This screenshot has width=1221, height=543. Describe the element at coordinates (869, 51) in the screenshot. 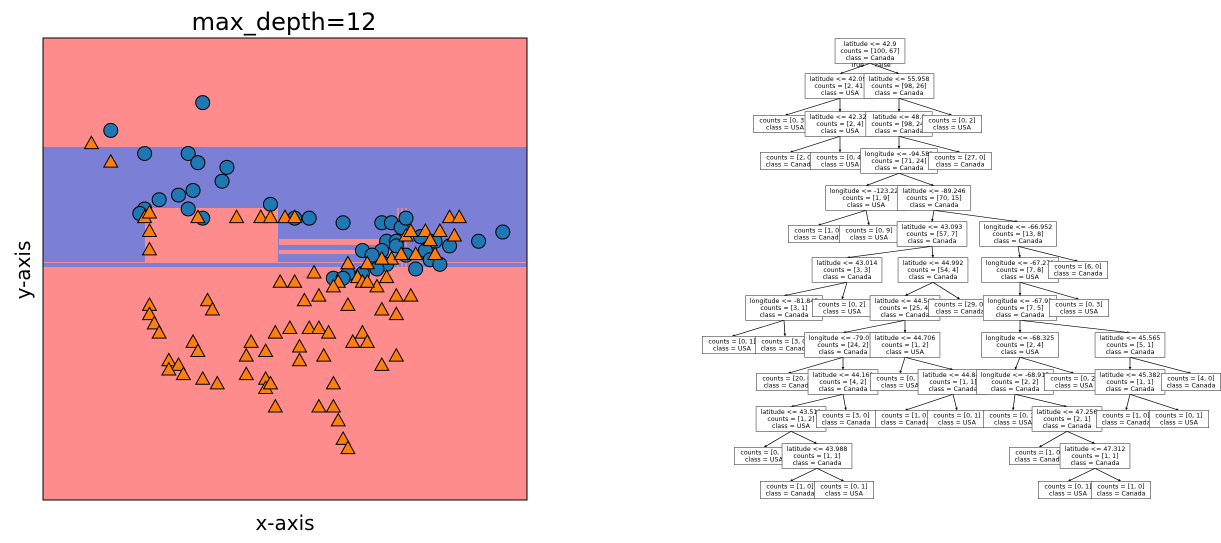

I see `tree-node-text: counts = [100, 67]` at that location.